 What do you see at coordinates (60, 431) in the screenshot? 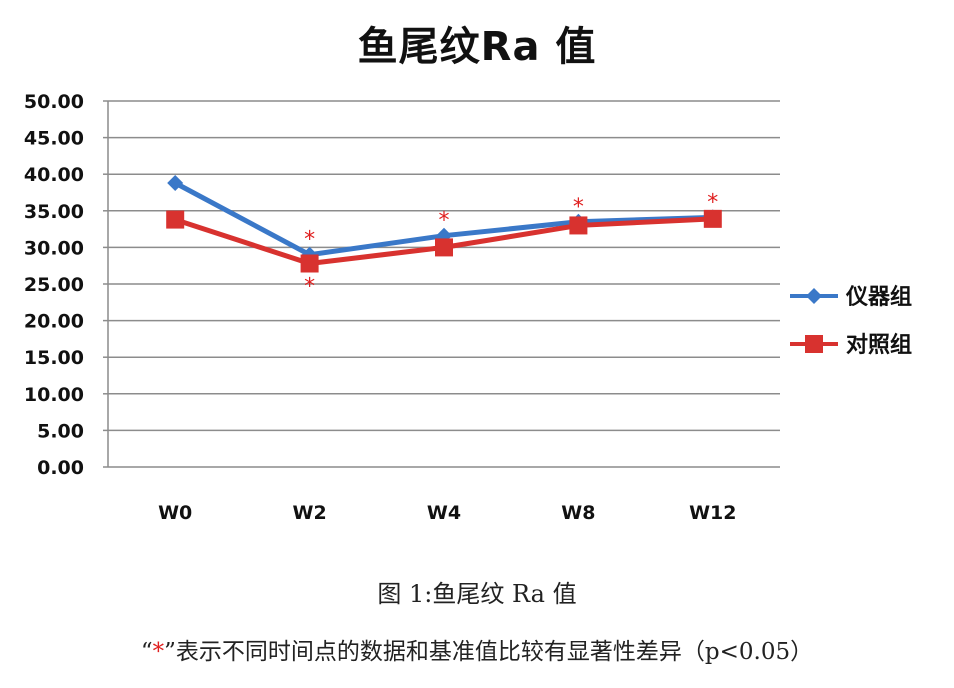
I see `y-tick-label: 5.00` at bounding box center [60, 431].